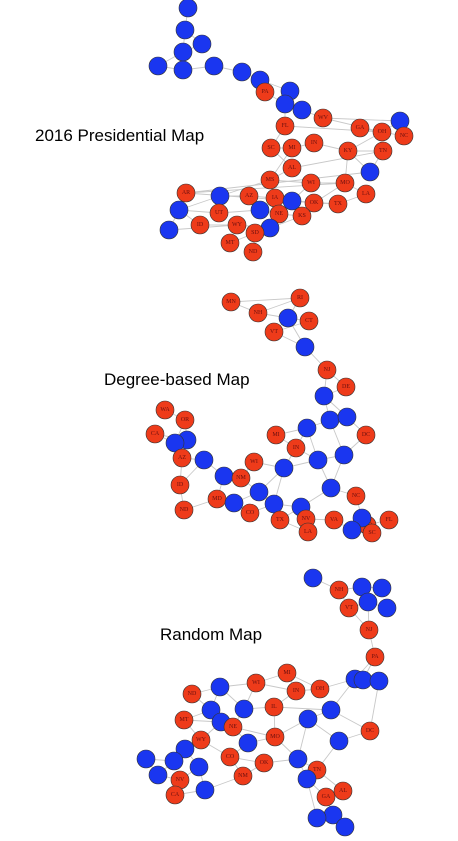 This screenshot has width=458, height=841. I want to click on presidential-node-ar: AR, so click(186, 193).